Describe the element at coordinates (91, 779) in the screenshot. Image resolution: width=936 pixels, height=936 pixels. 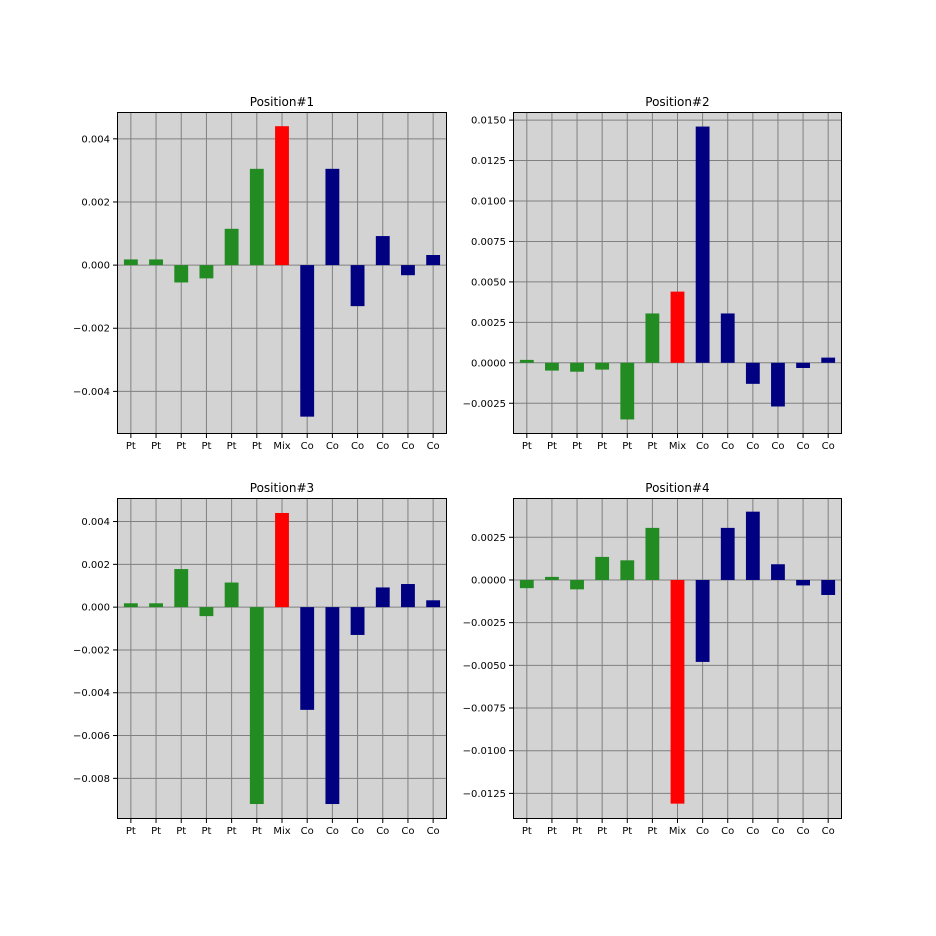
I see `y-tick-label: −0.008` at that location.